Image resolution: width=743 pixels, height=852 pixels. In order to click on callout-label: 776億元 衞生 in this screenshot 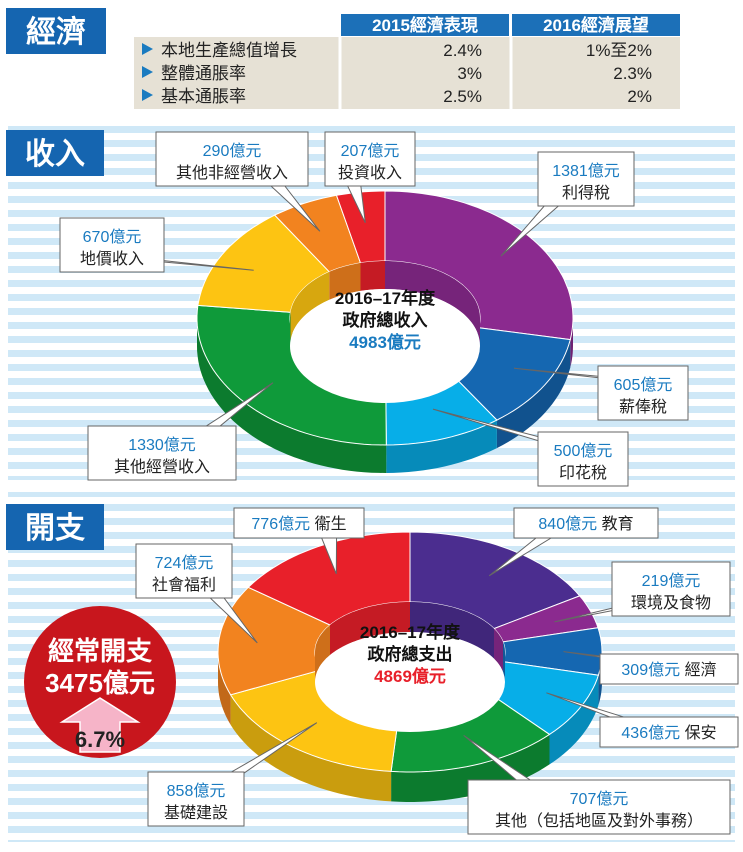, I will do `click(298, 524)`.